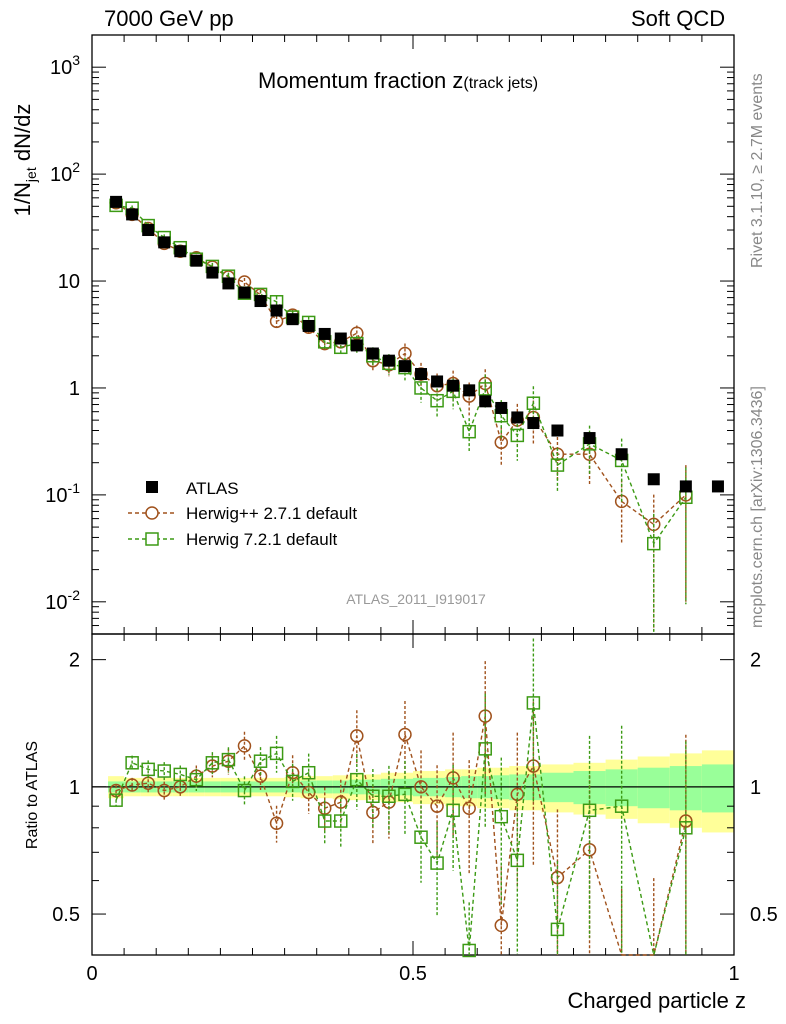 Image resolution: width=786 pixels, height=1024 pixels. What do you see at coordinates (764, 915) in the screenshot?
I see `ratio-y-tick-label-right: 0.5` at bounding box center [764, 915].